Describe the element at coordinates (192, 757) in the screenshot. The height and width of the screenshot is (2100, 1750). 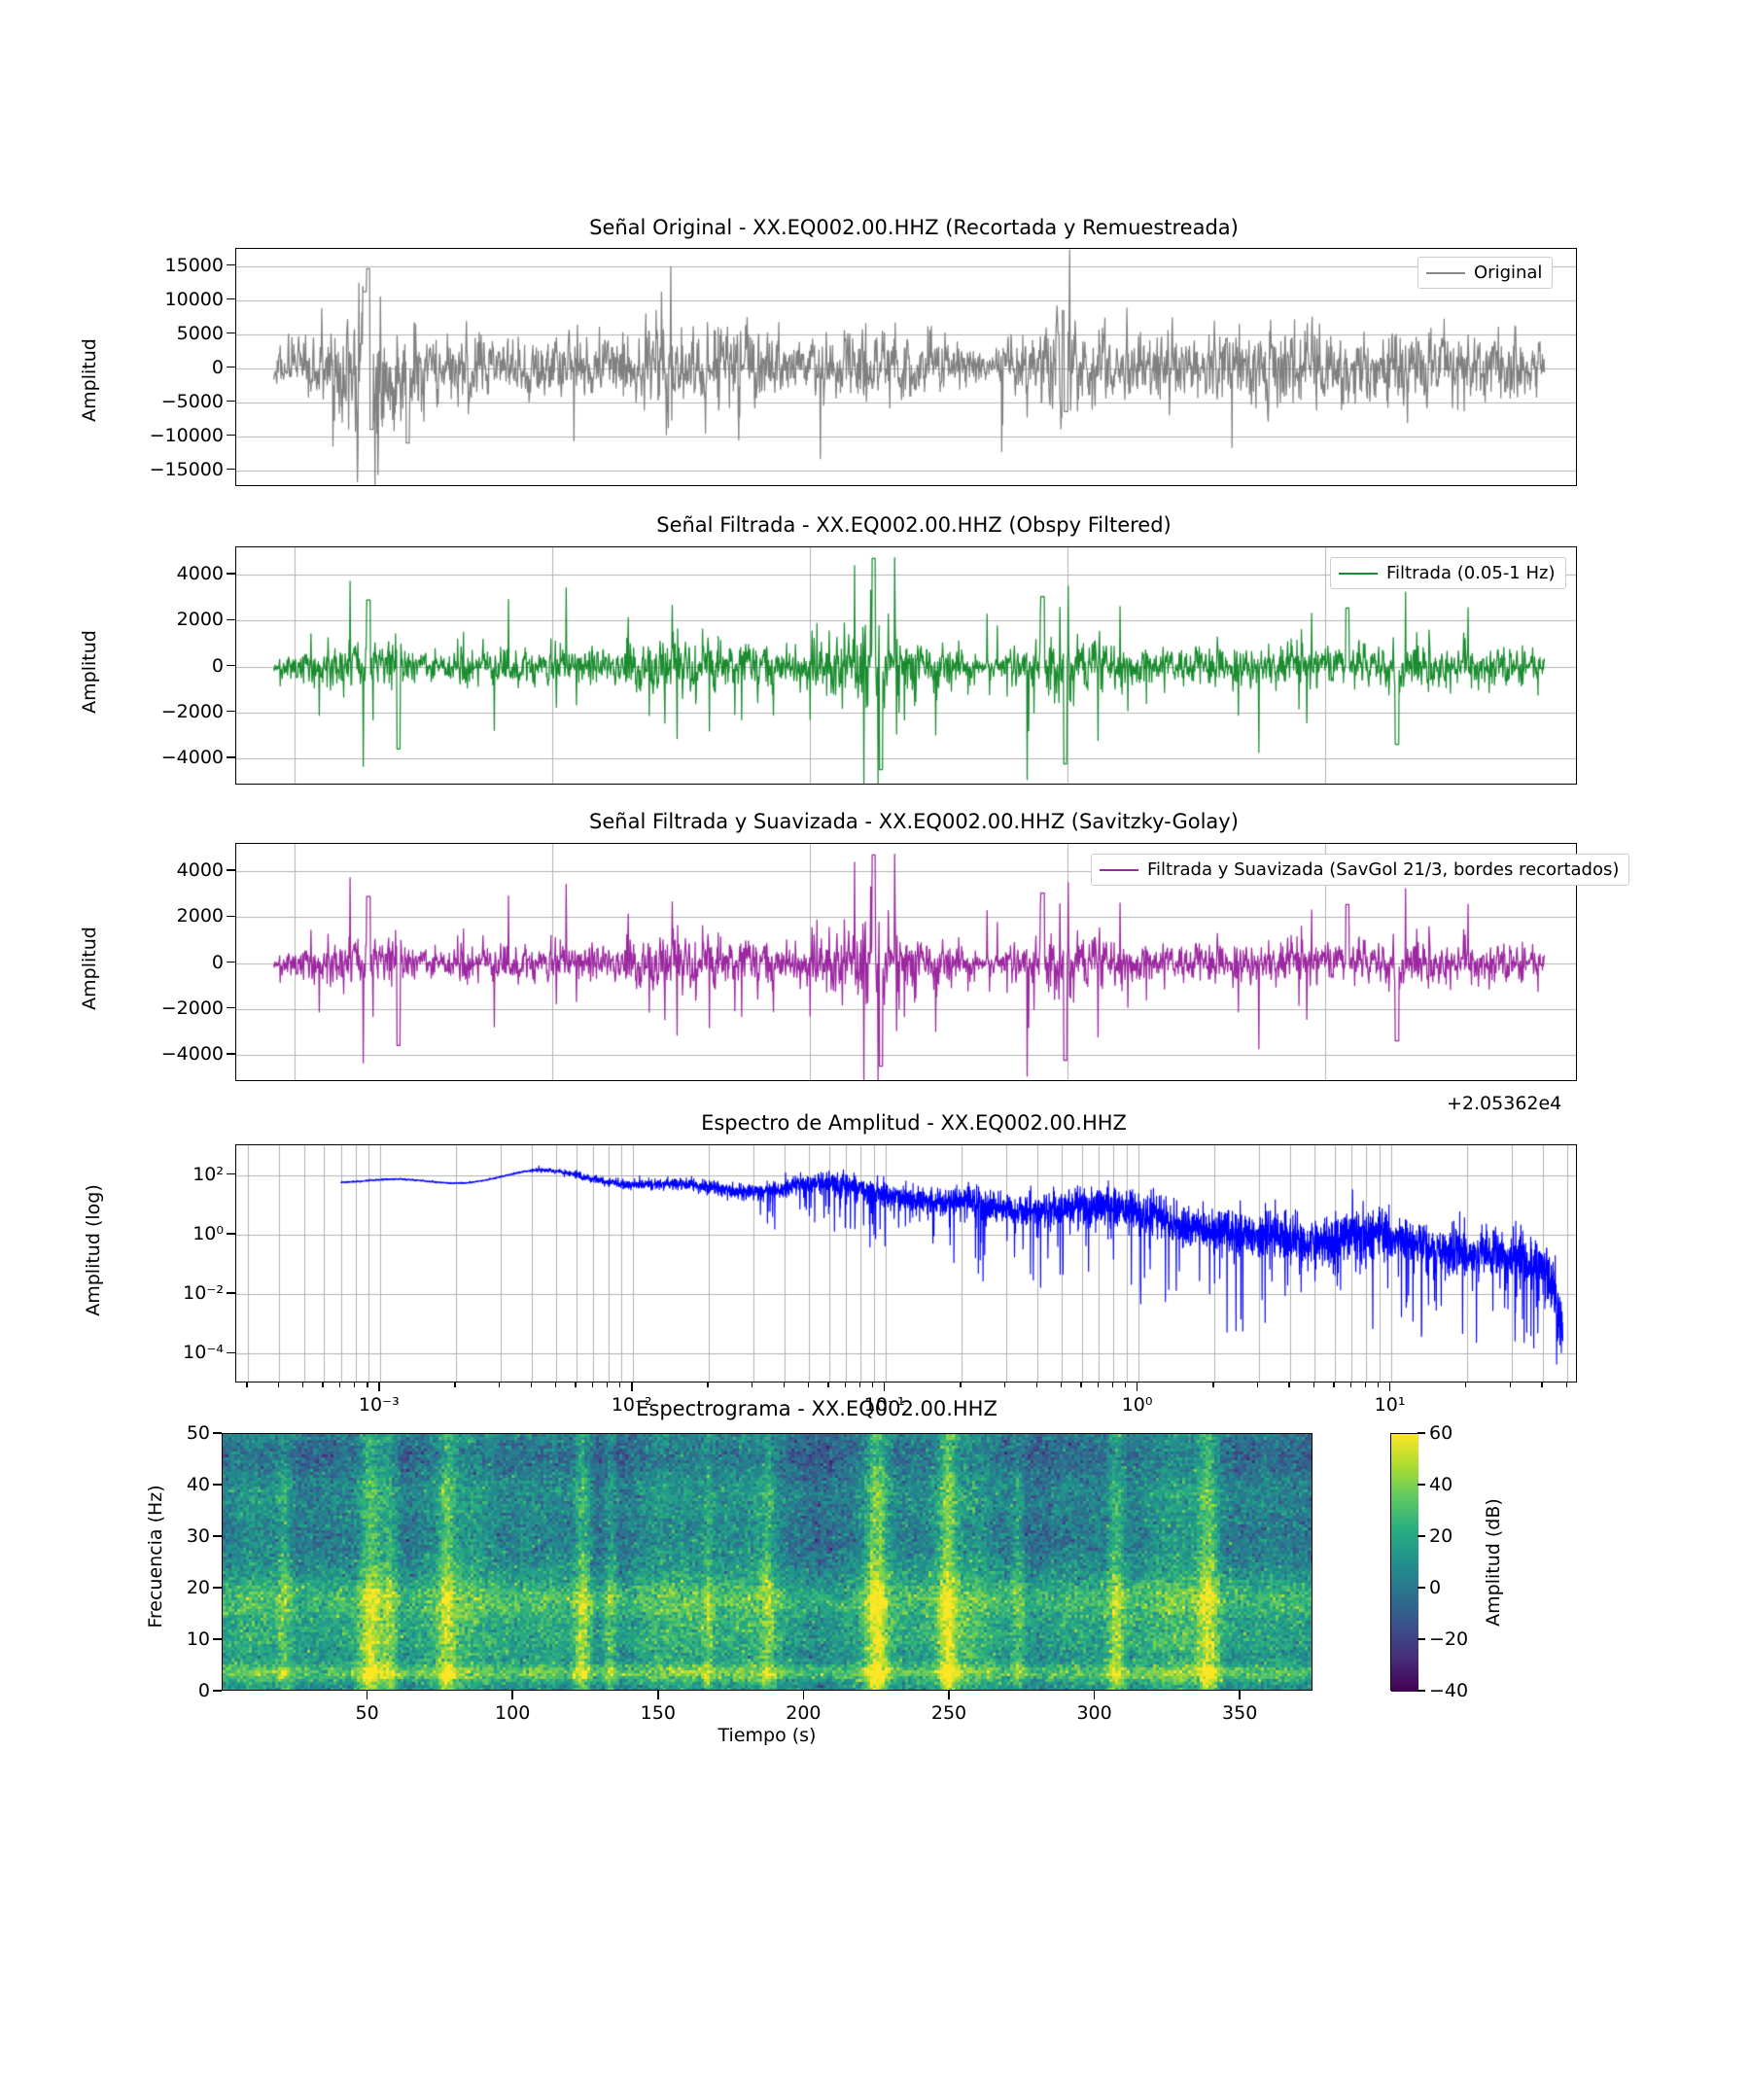
I see `axis-tick-label: −4000` at that location.